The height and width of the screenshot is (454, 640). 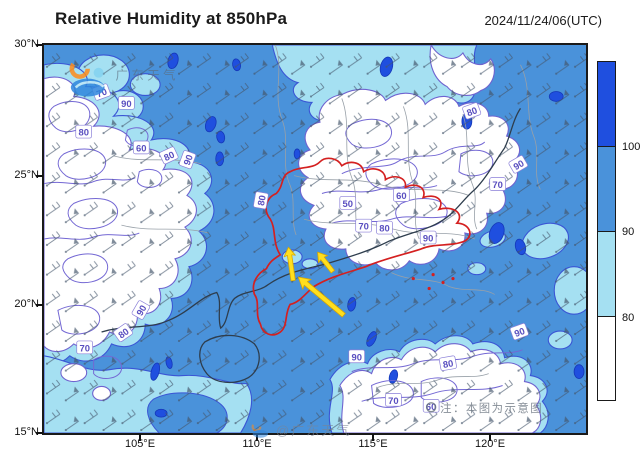 What do you see at coordinates (26, 304) in the screenshot?
I see `lat-axis-label: 20°N` at bounding box center [26, 304].